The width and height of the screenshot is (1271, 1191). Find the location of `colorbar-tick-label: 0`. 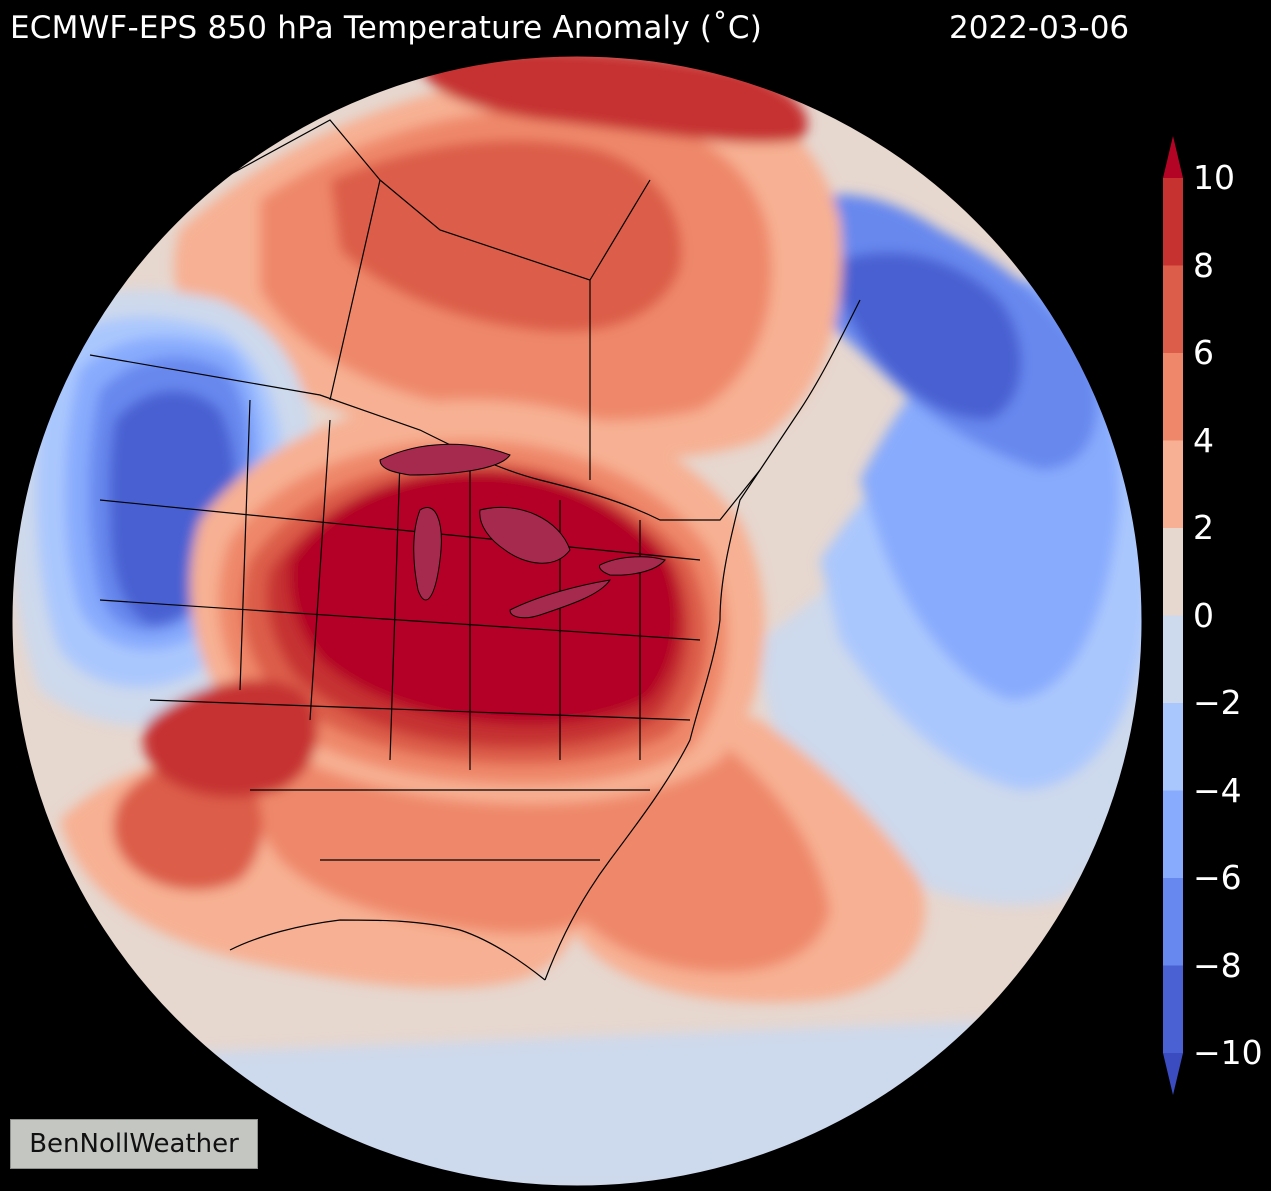

colorbar-tick-label: 0 is located at coordinates (1203, 615).